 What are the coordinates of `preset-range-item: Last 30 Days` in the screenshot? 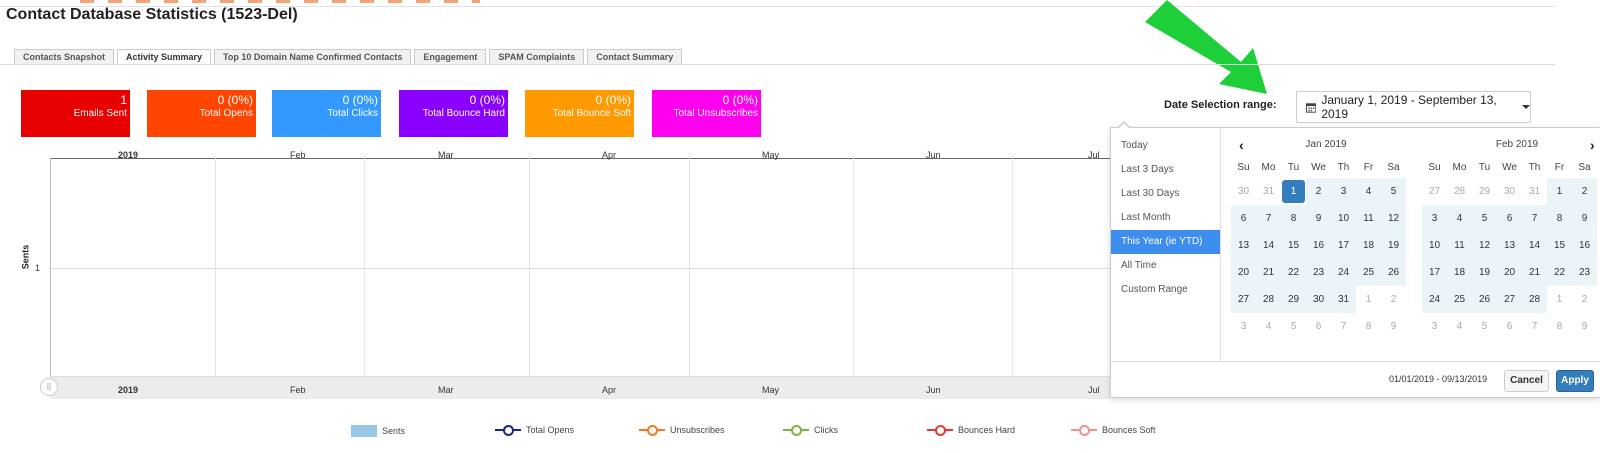 It's located at (1150, 193).